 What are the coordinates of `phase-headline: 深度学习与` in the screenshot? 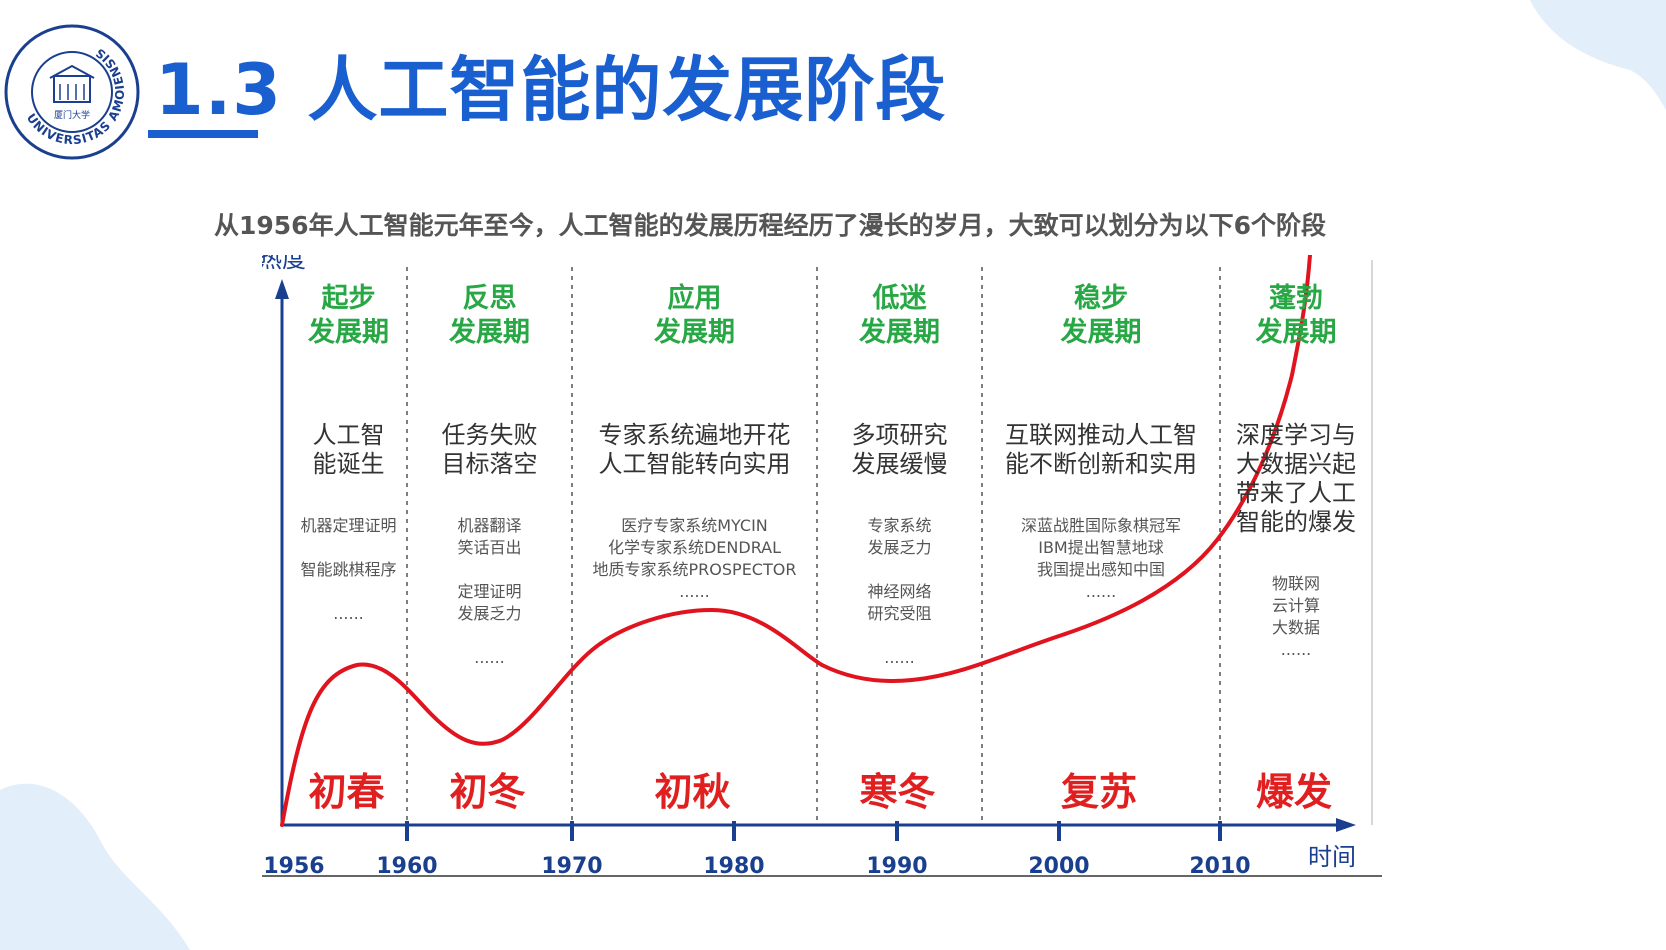 It's located at (1296, 435).